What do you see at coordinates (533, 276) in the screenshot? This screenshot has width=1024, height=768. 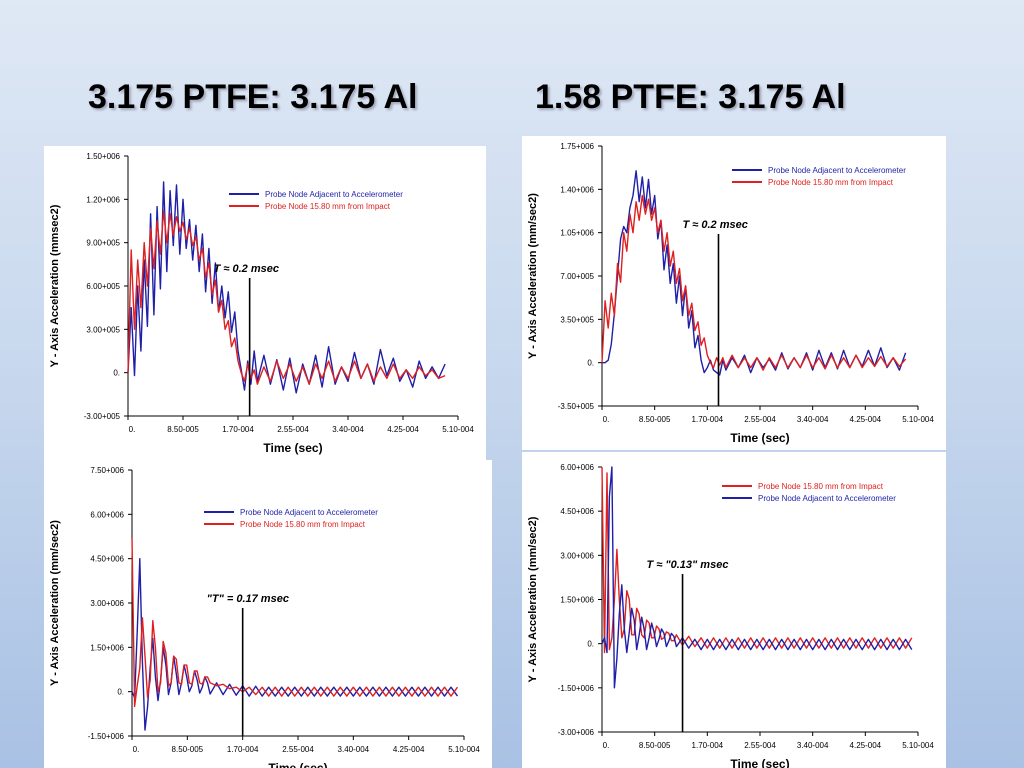 I see `chart-1-y-axis-label: Y - Axis Acceleration (mm/sec2)` at bounding box center [533, 276].